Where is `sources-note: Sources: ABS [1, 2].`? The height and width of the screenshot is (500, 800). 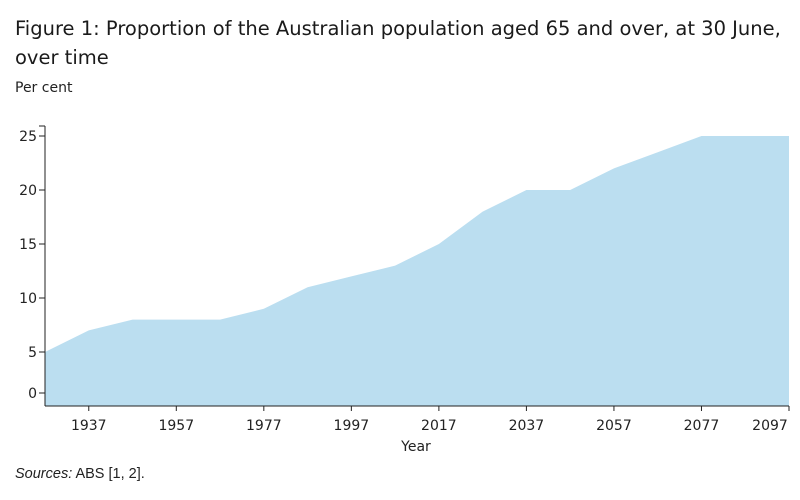
sources-note: Sources: ABS [1, 2]. is located at coordinates (80, 474).